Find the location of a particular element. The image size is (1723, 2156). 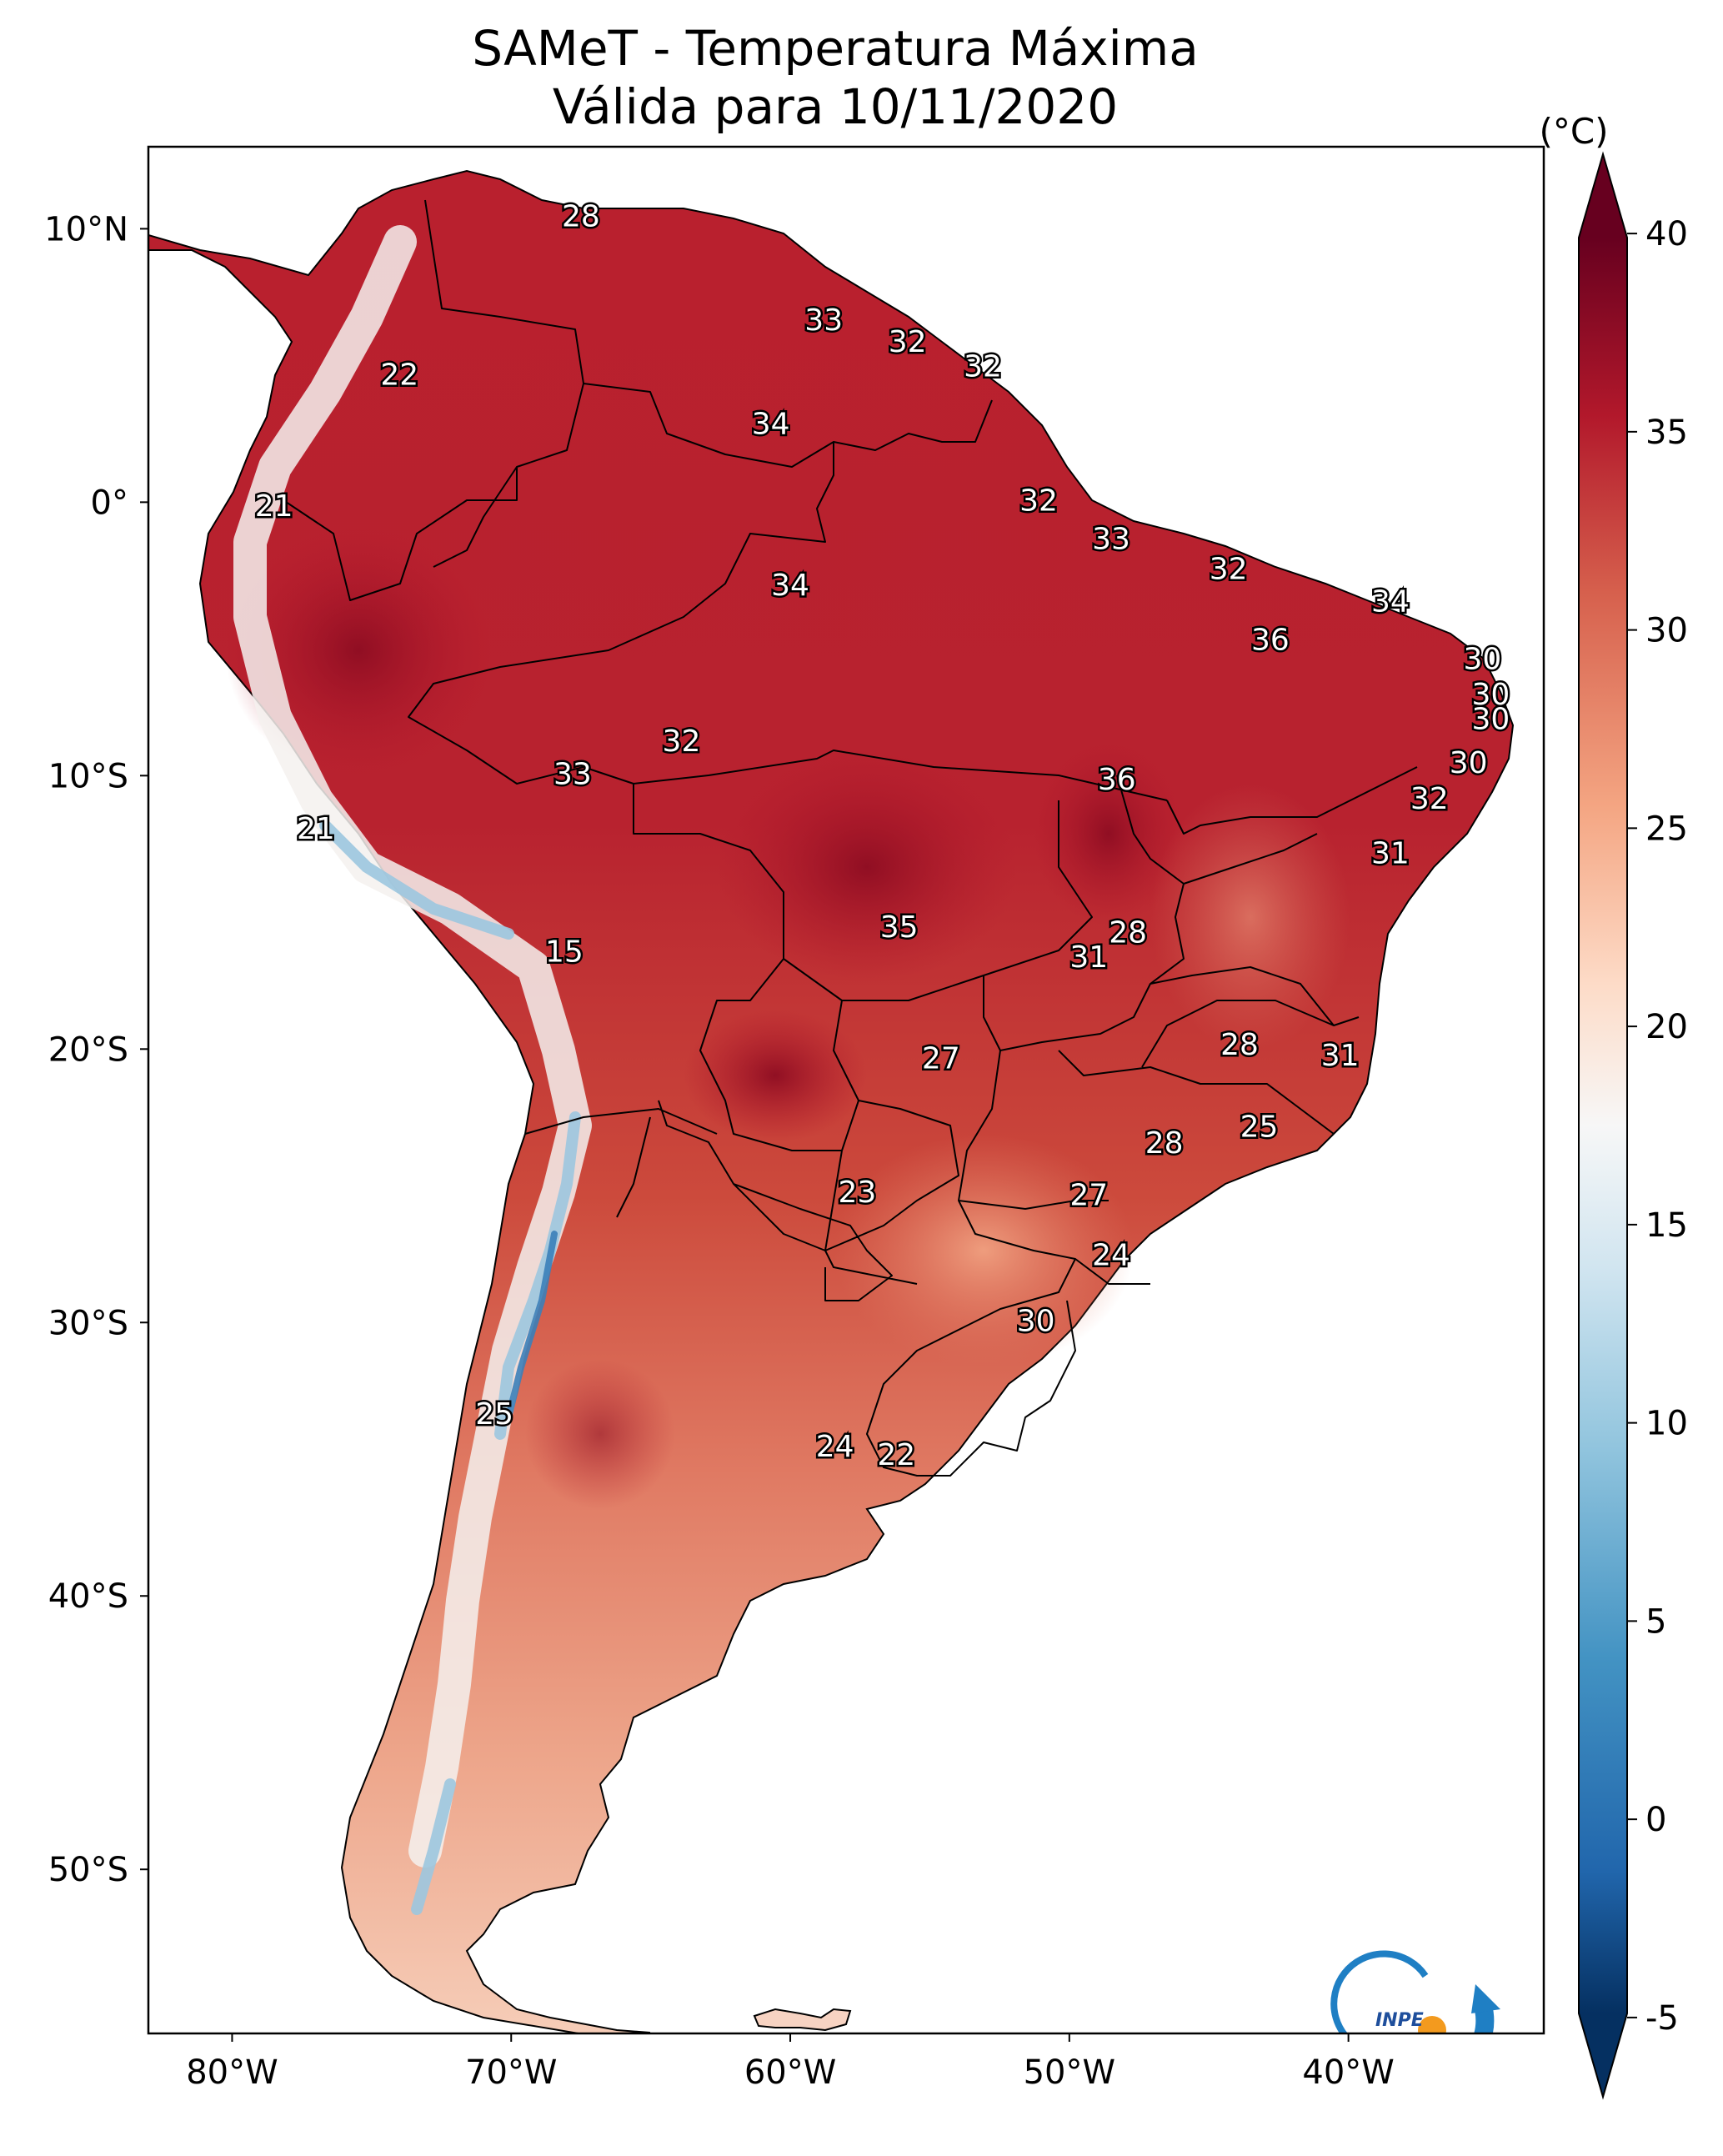

hot-core-chaco is located at coordinates (775, 1075).